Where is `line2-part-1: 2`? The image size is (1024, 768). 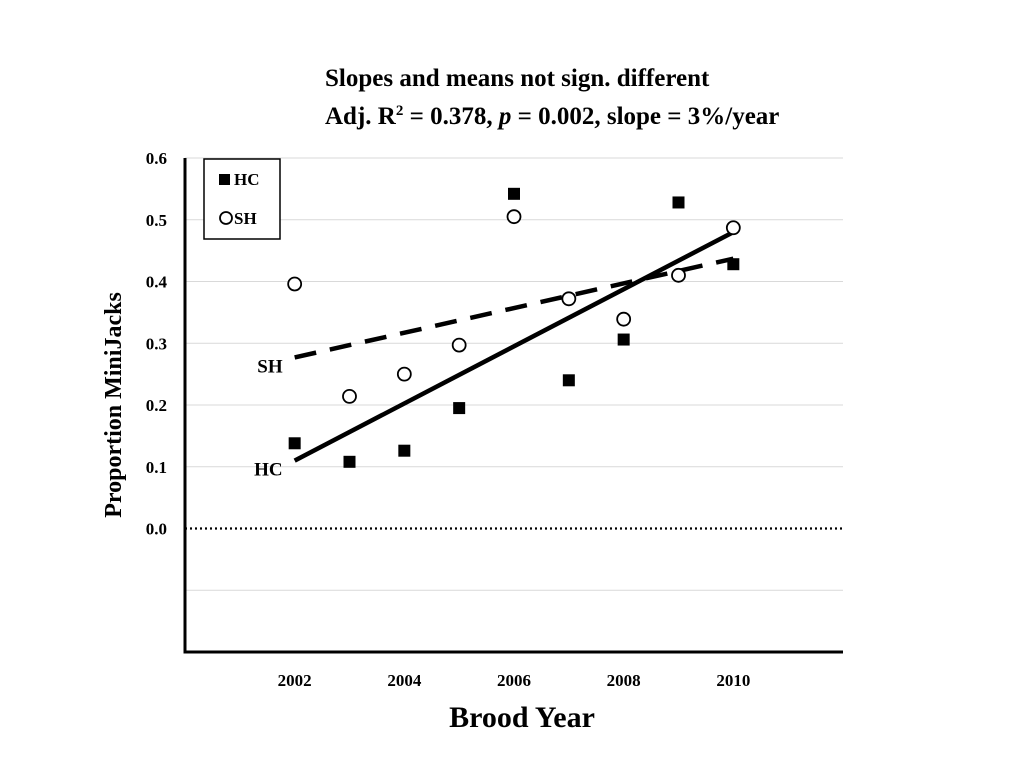
line2-part-1: 2 is located at coordinates (399, 111).